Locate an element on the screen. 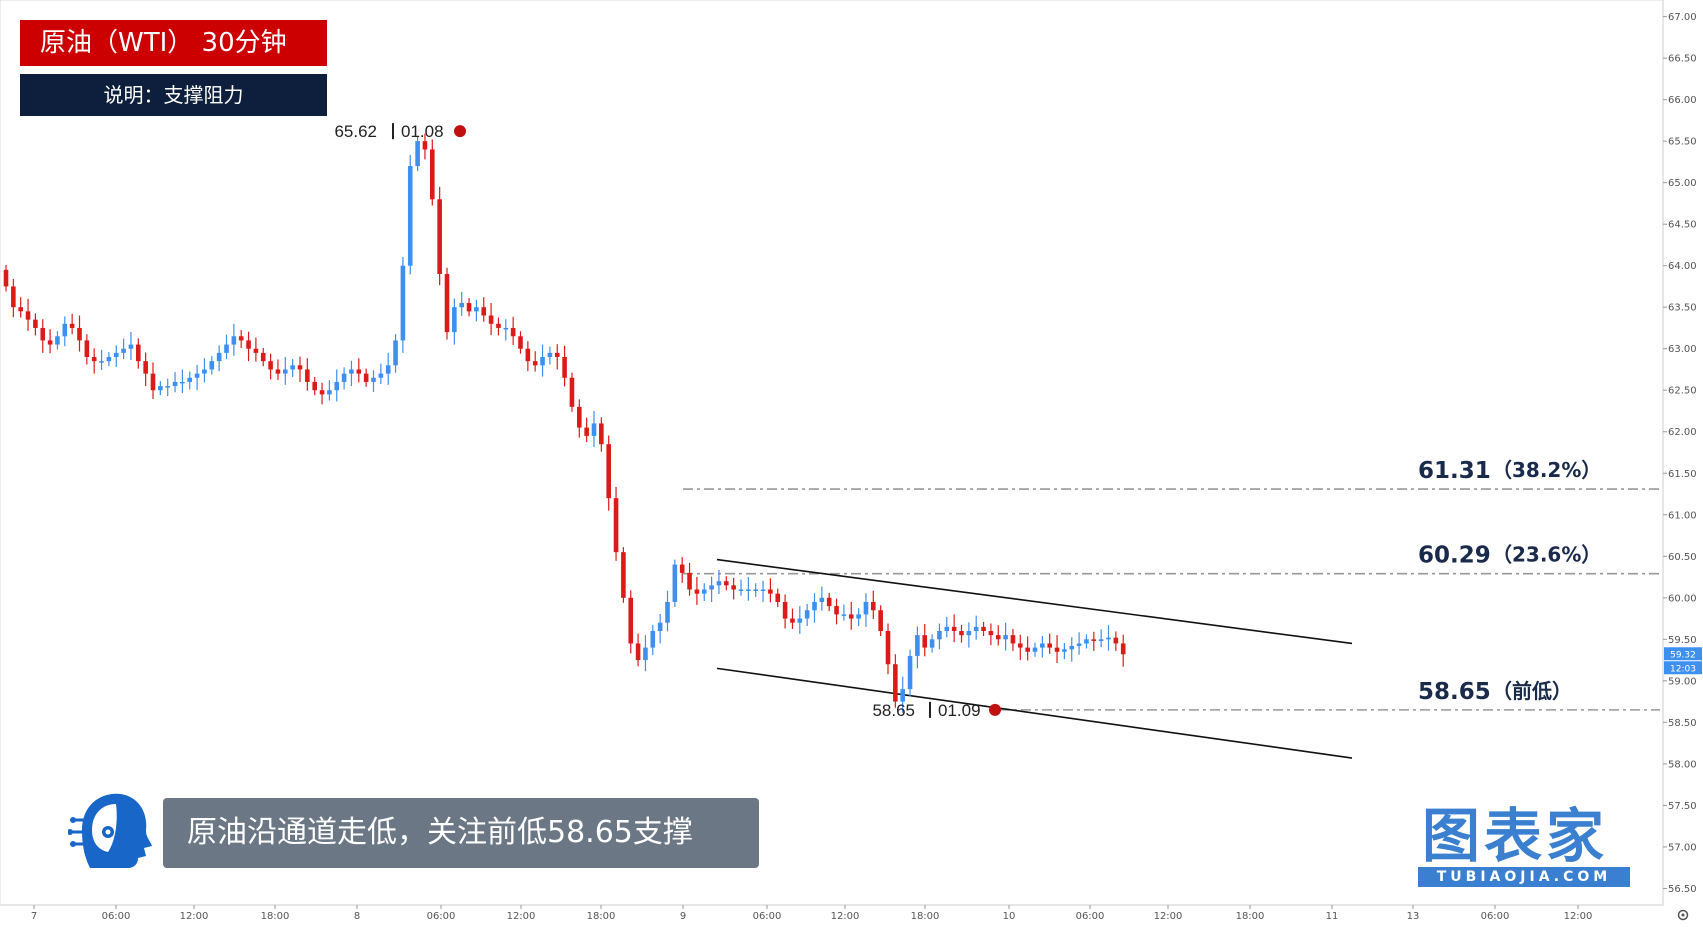  y-tick-label: 66.00 is located at coordinates (1682, 100).